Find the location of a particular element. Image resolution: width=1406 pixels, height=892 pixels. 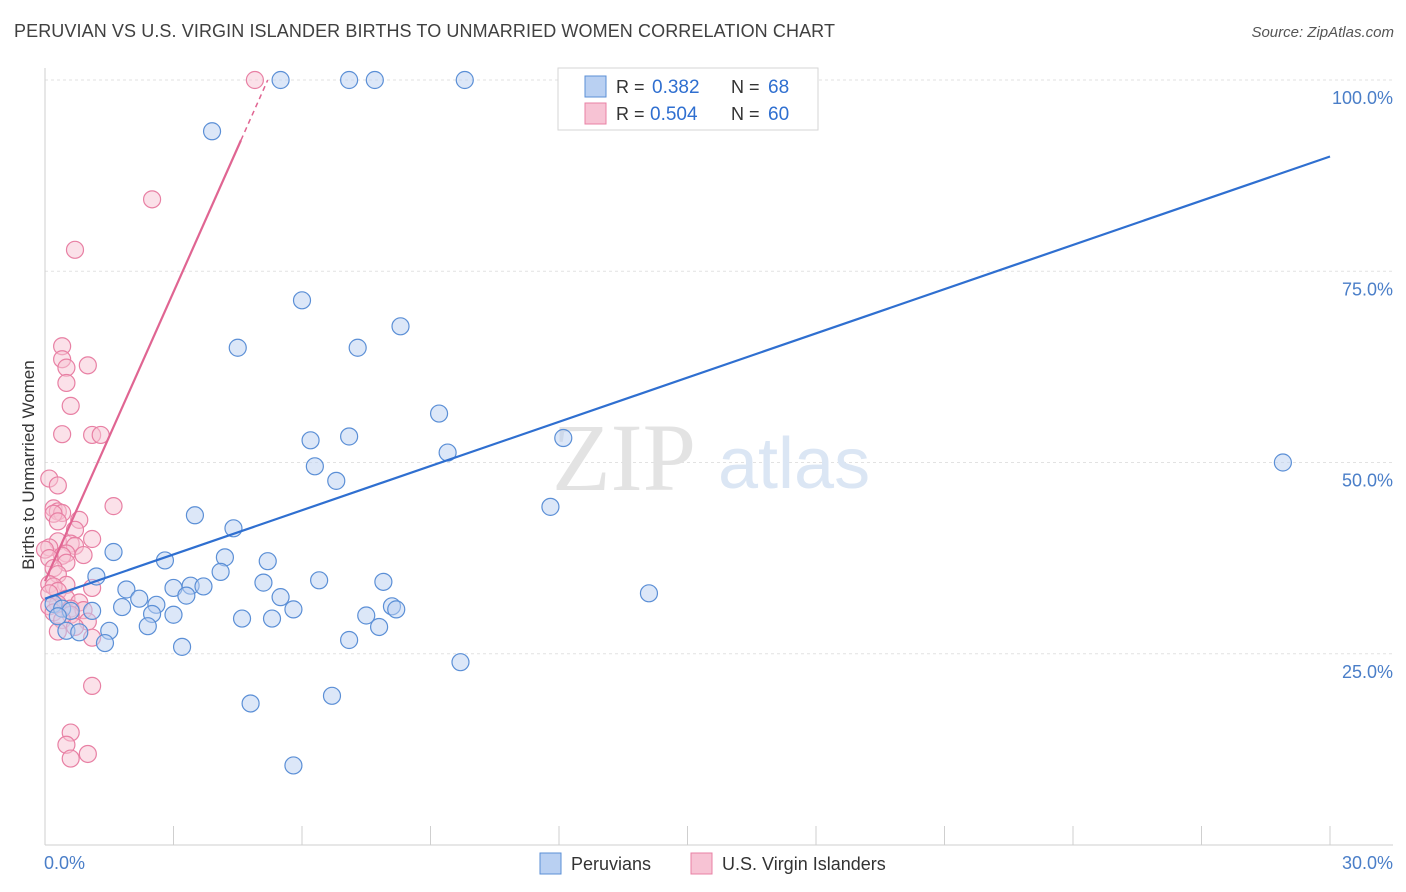

legend-r-label-2: R = is located at coordinates (630, 114).